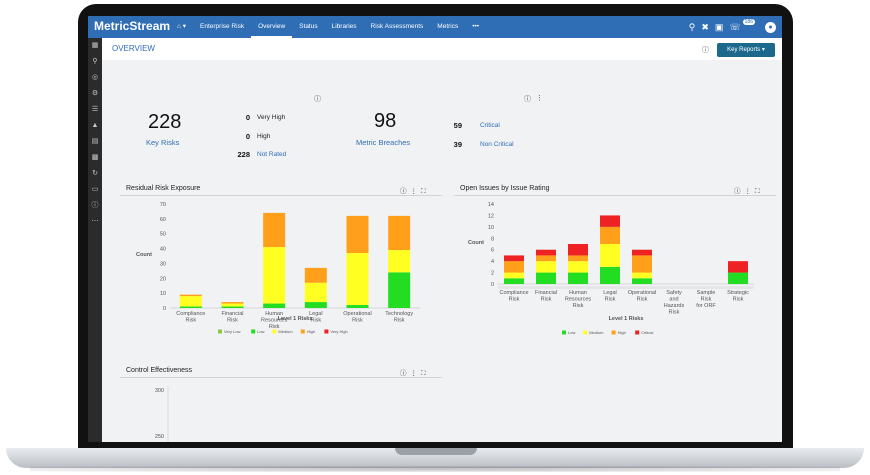 The height and width of the screenshot is (475, 870). Describe the element at coordinates (385, 121) in the screenshot. I see `metric-breaches-count: 98` at that location.